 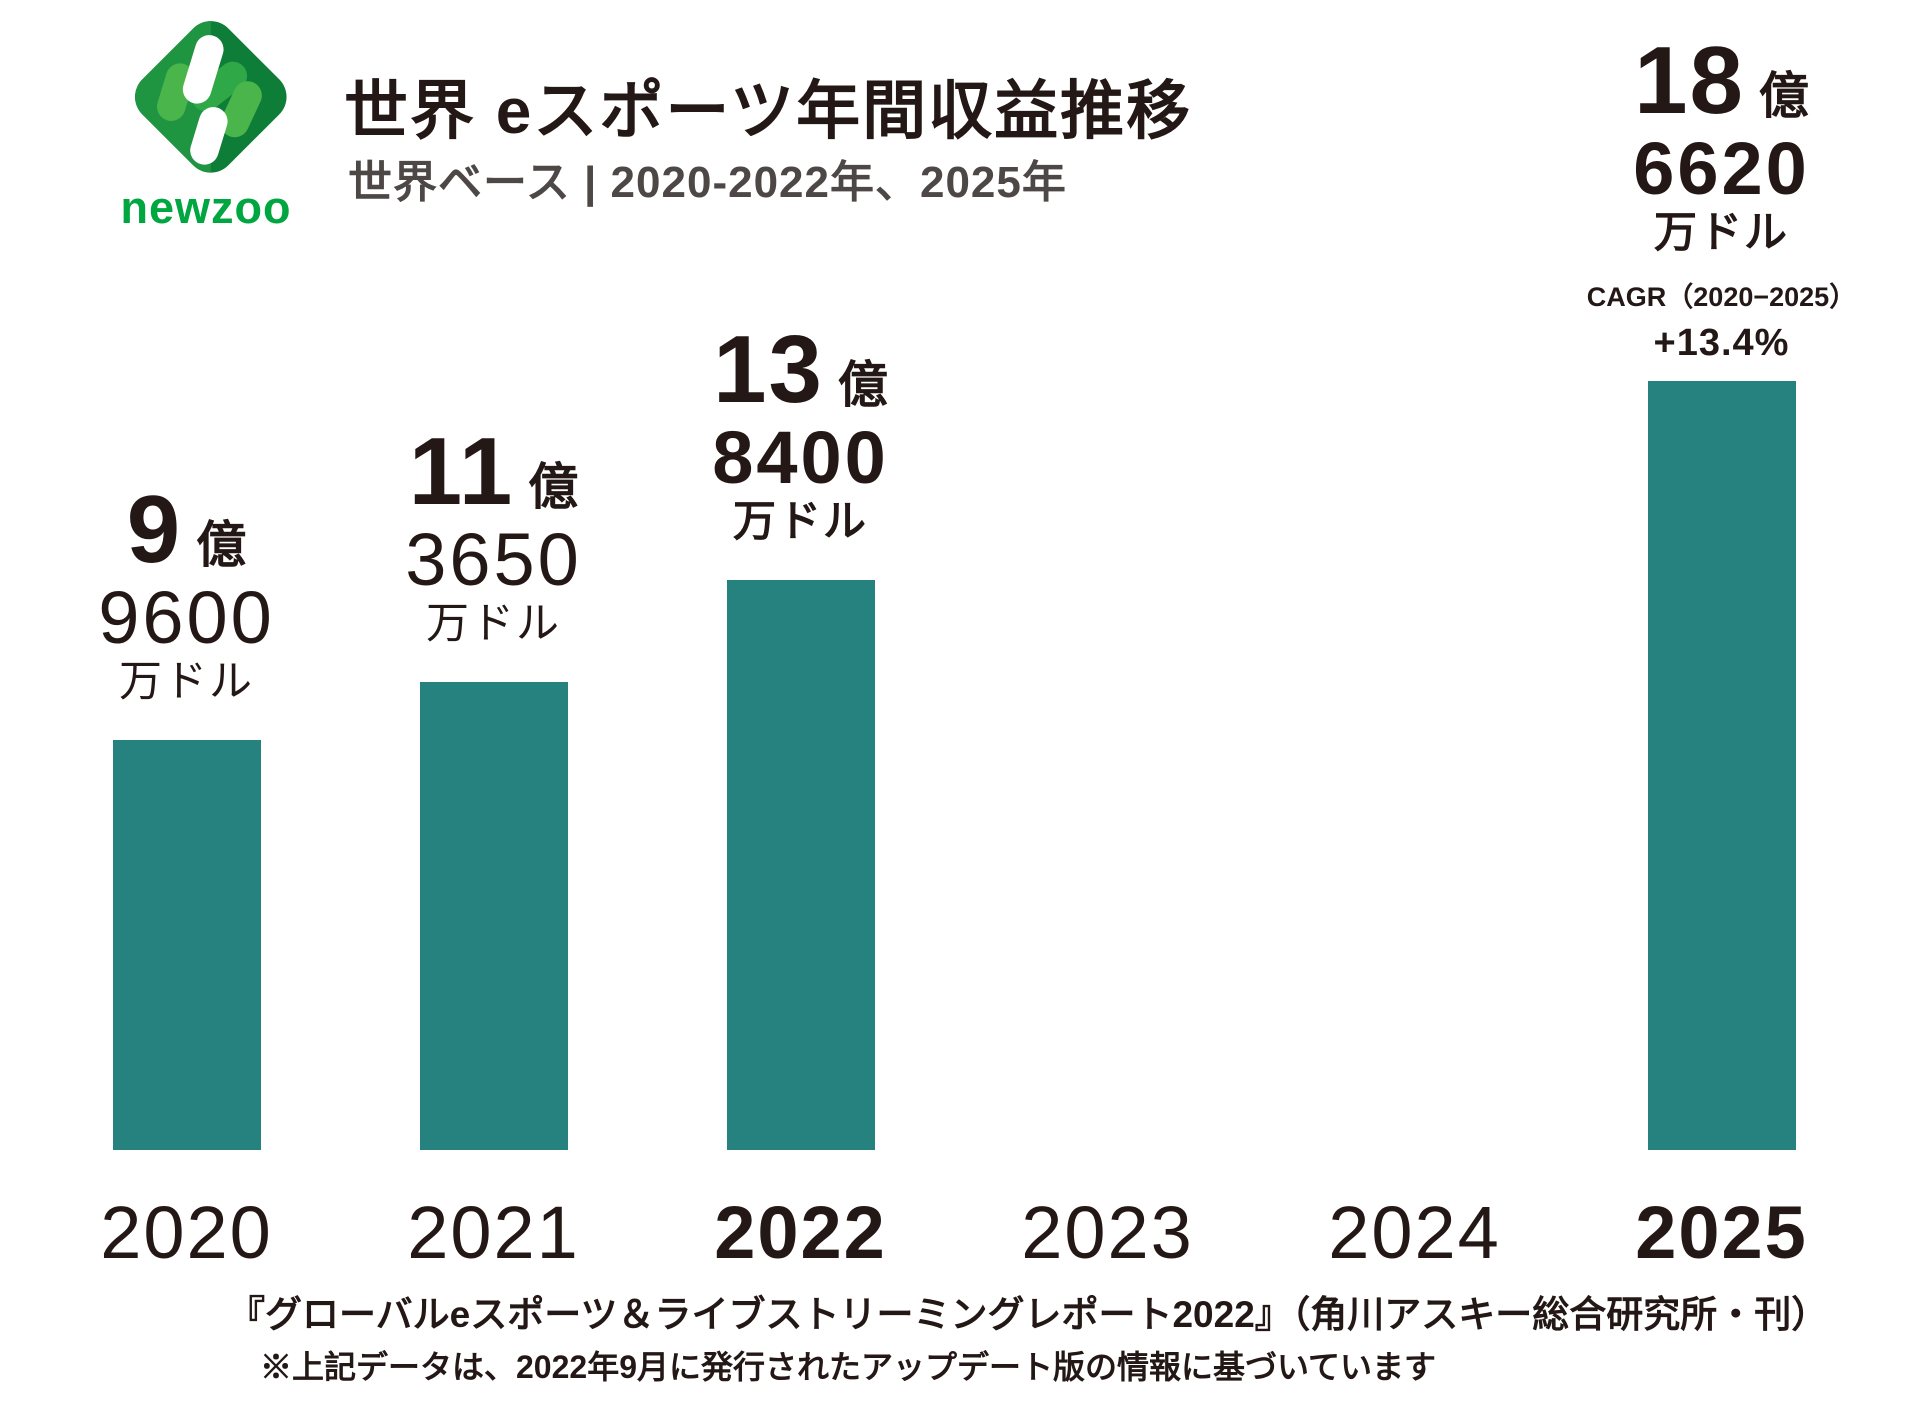 I want to click on bar-2025, so click(x=1721, y=765).